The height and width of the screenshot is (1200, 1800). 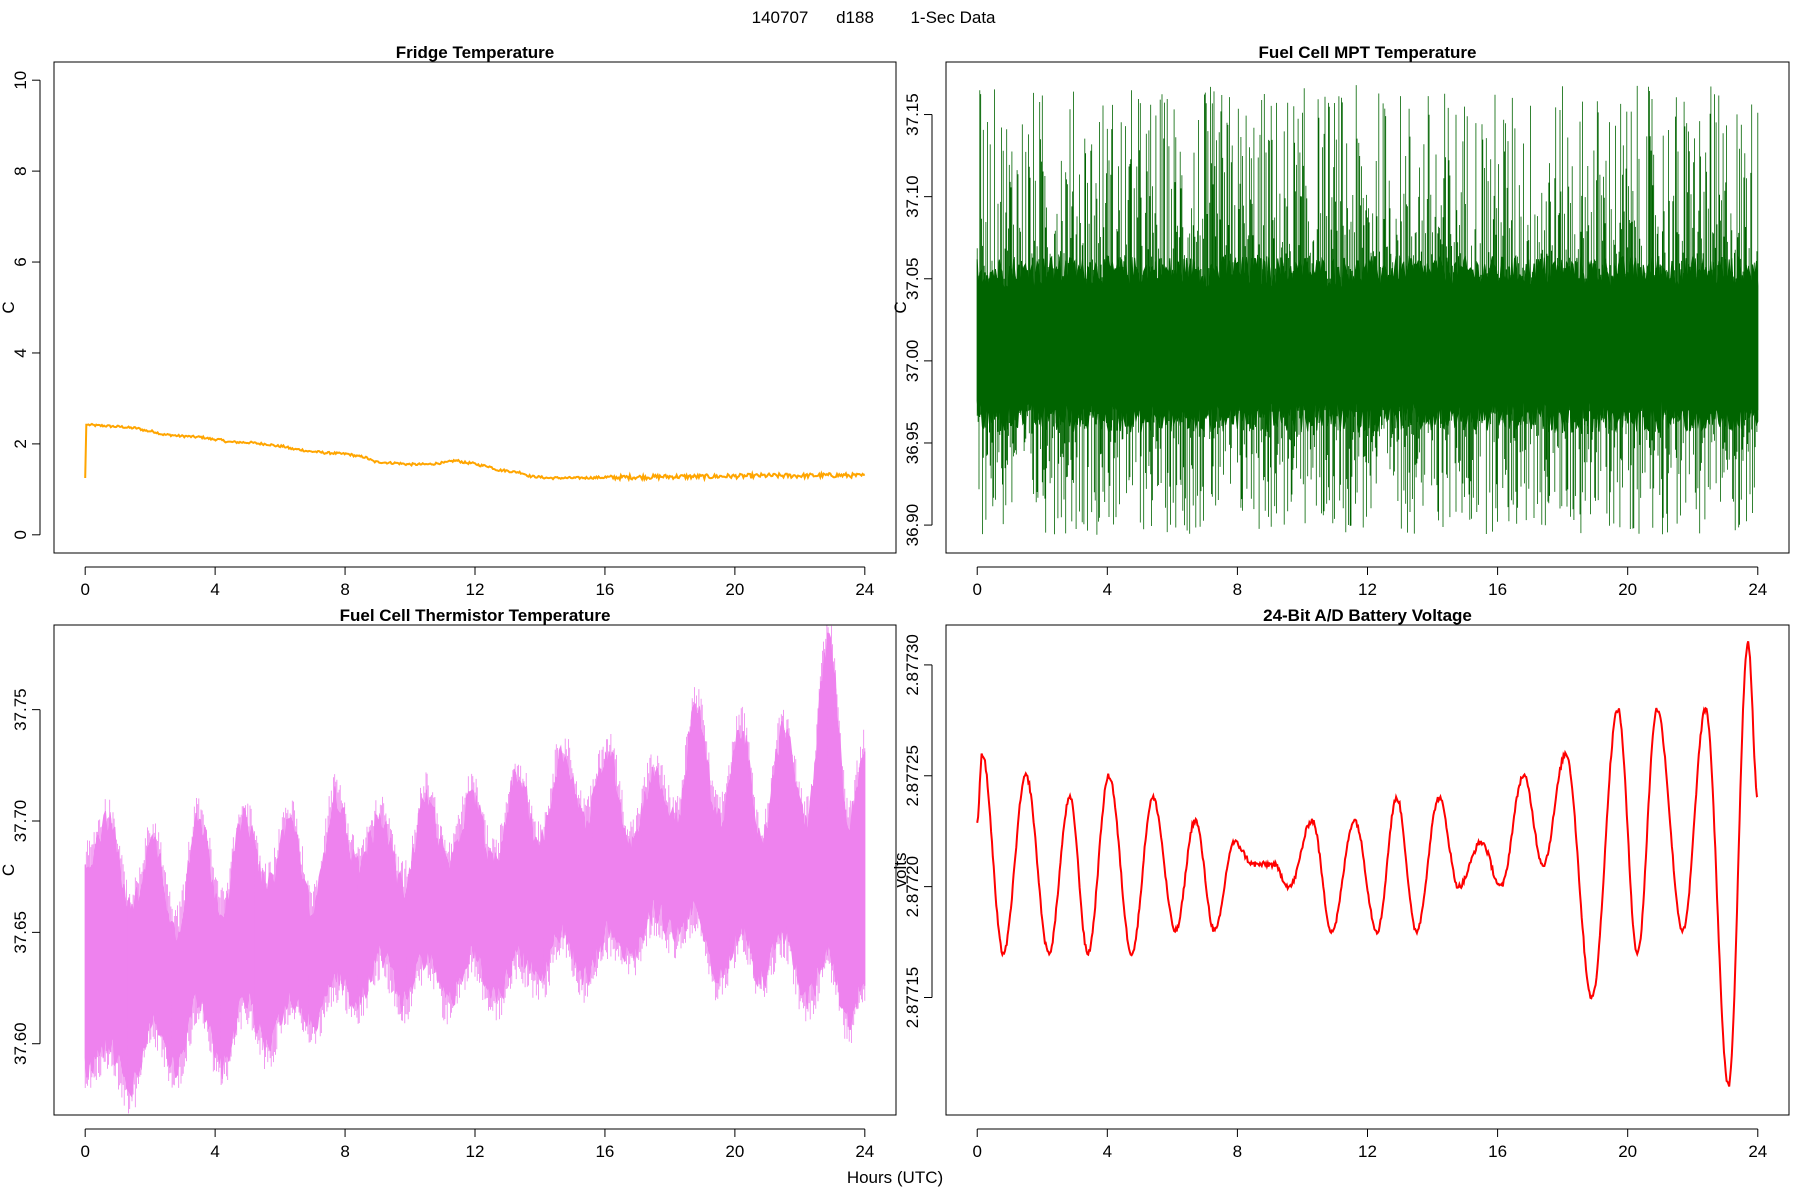 What do you see at coordinates (912, 278) in the screenshot?
I see `y-tick-label: 37.05` at bounding box center [912, 278].